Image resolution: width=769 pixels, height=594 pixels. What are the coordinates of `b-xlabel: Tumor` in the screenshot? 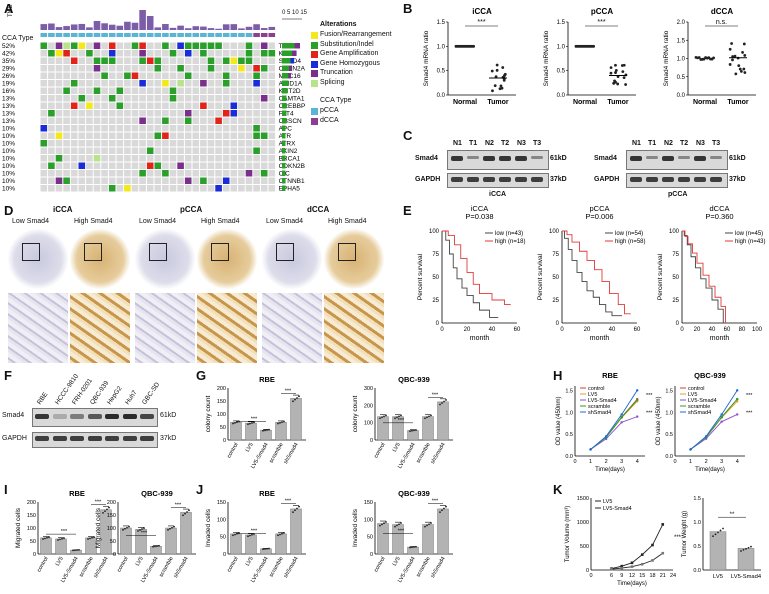 It's located at (738, 102).